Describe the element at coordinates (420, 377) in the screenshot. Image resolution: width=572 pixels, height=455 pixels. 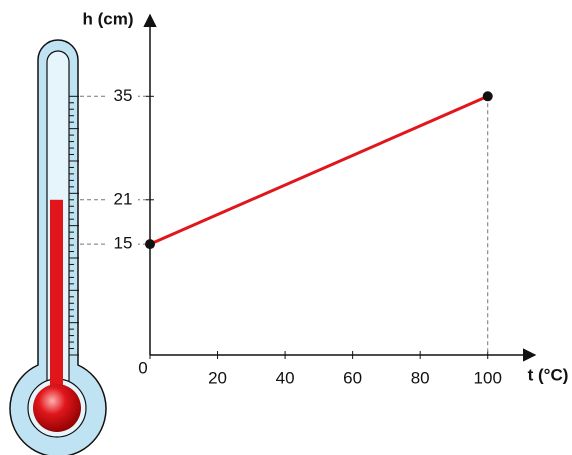
I see `x-tick-label: 80` at that location.